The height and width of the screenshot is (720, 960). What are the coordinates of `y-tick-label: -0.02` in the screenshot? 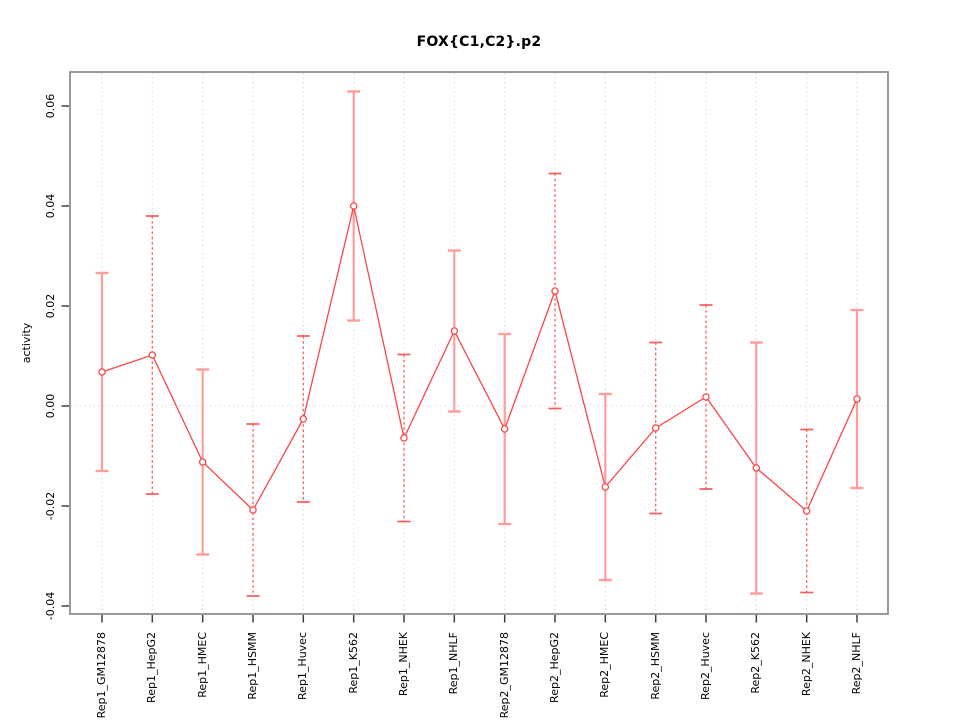 It's located at (50, 506).